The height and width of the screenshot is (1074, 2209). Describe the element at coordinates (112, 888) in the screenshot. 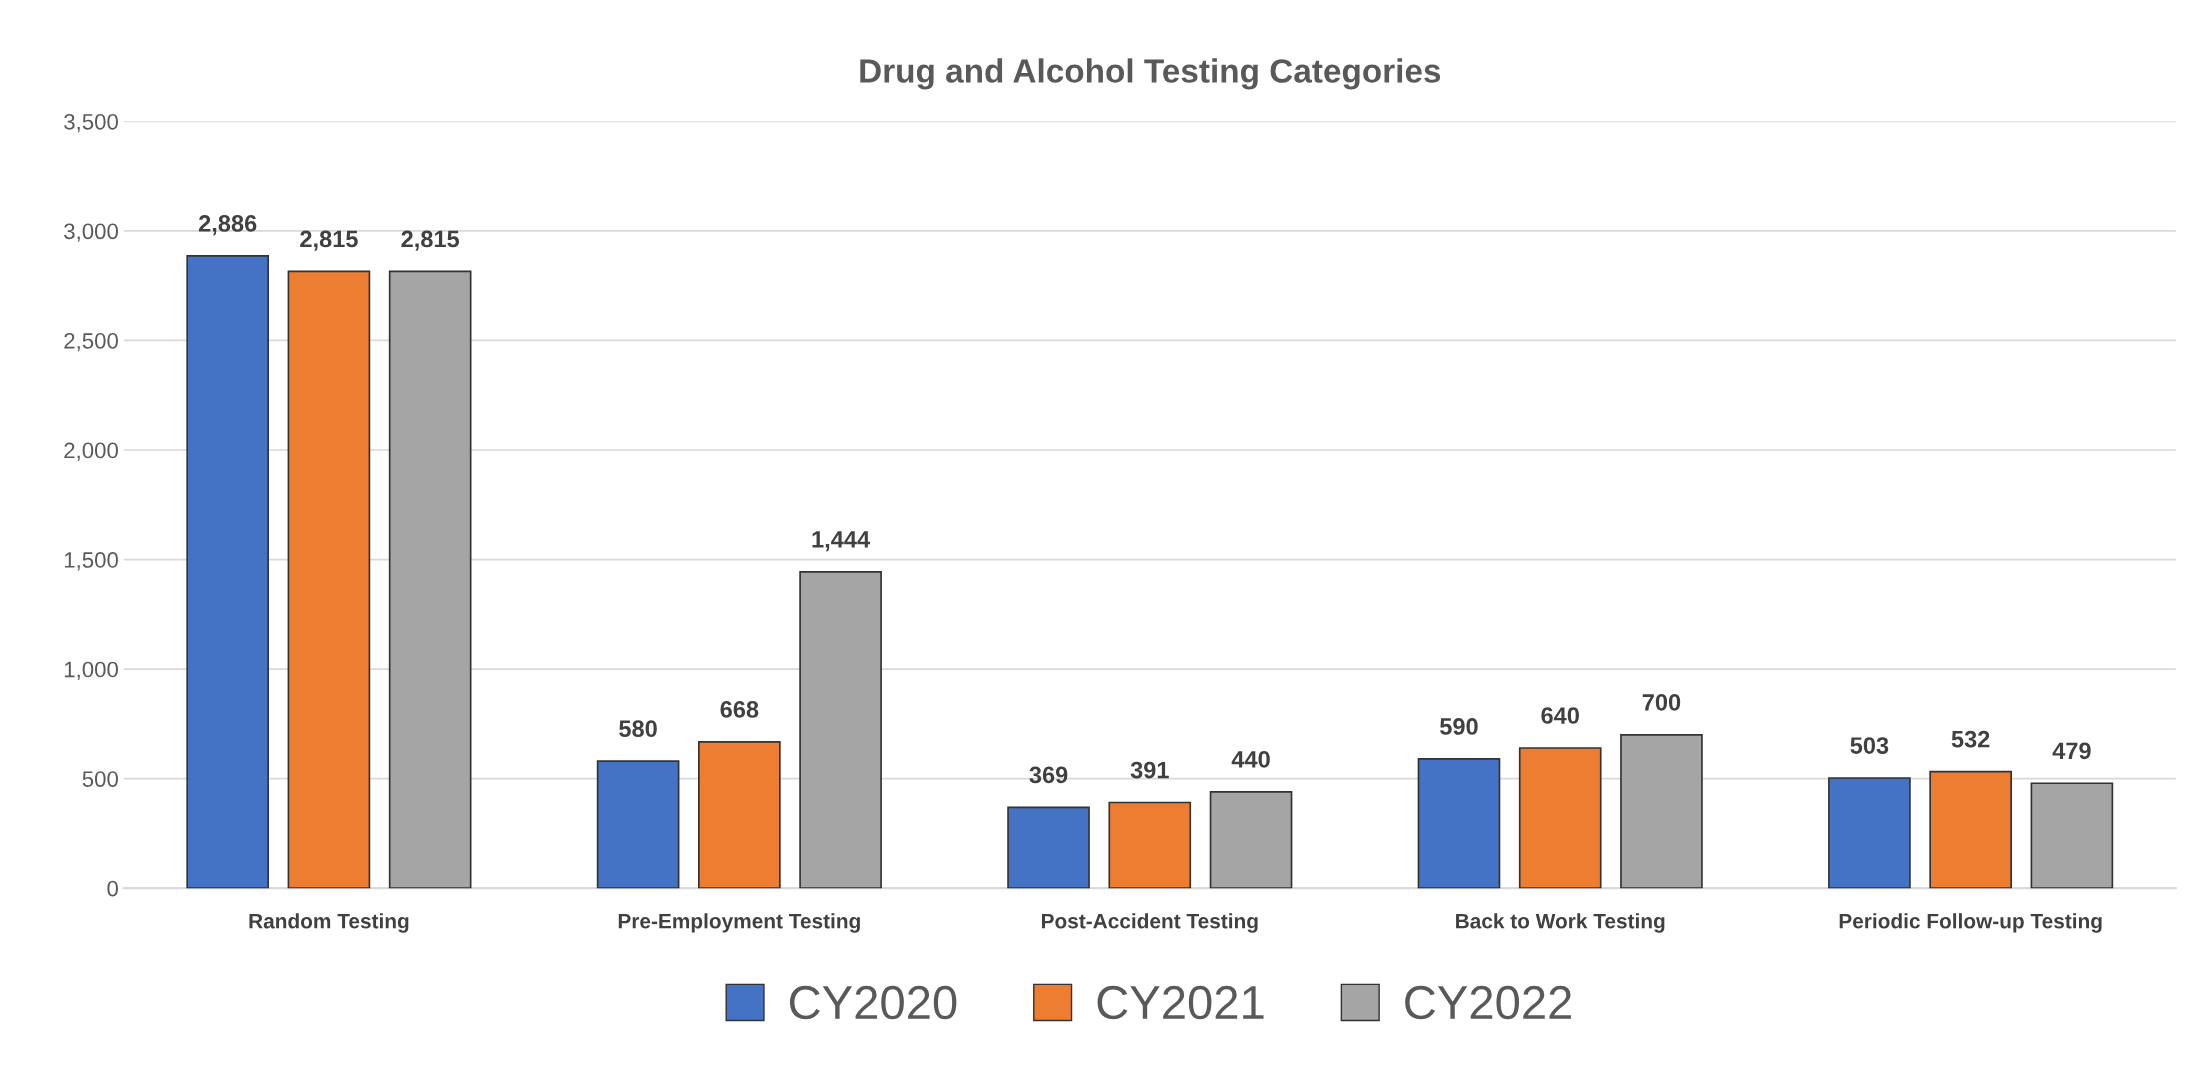

I see `y-tick-label: 0` at that location.